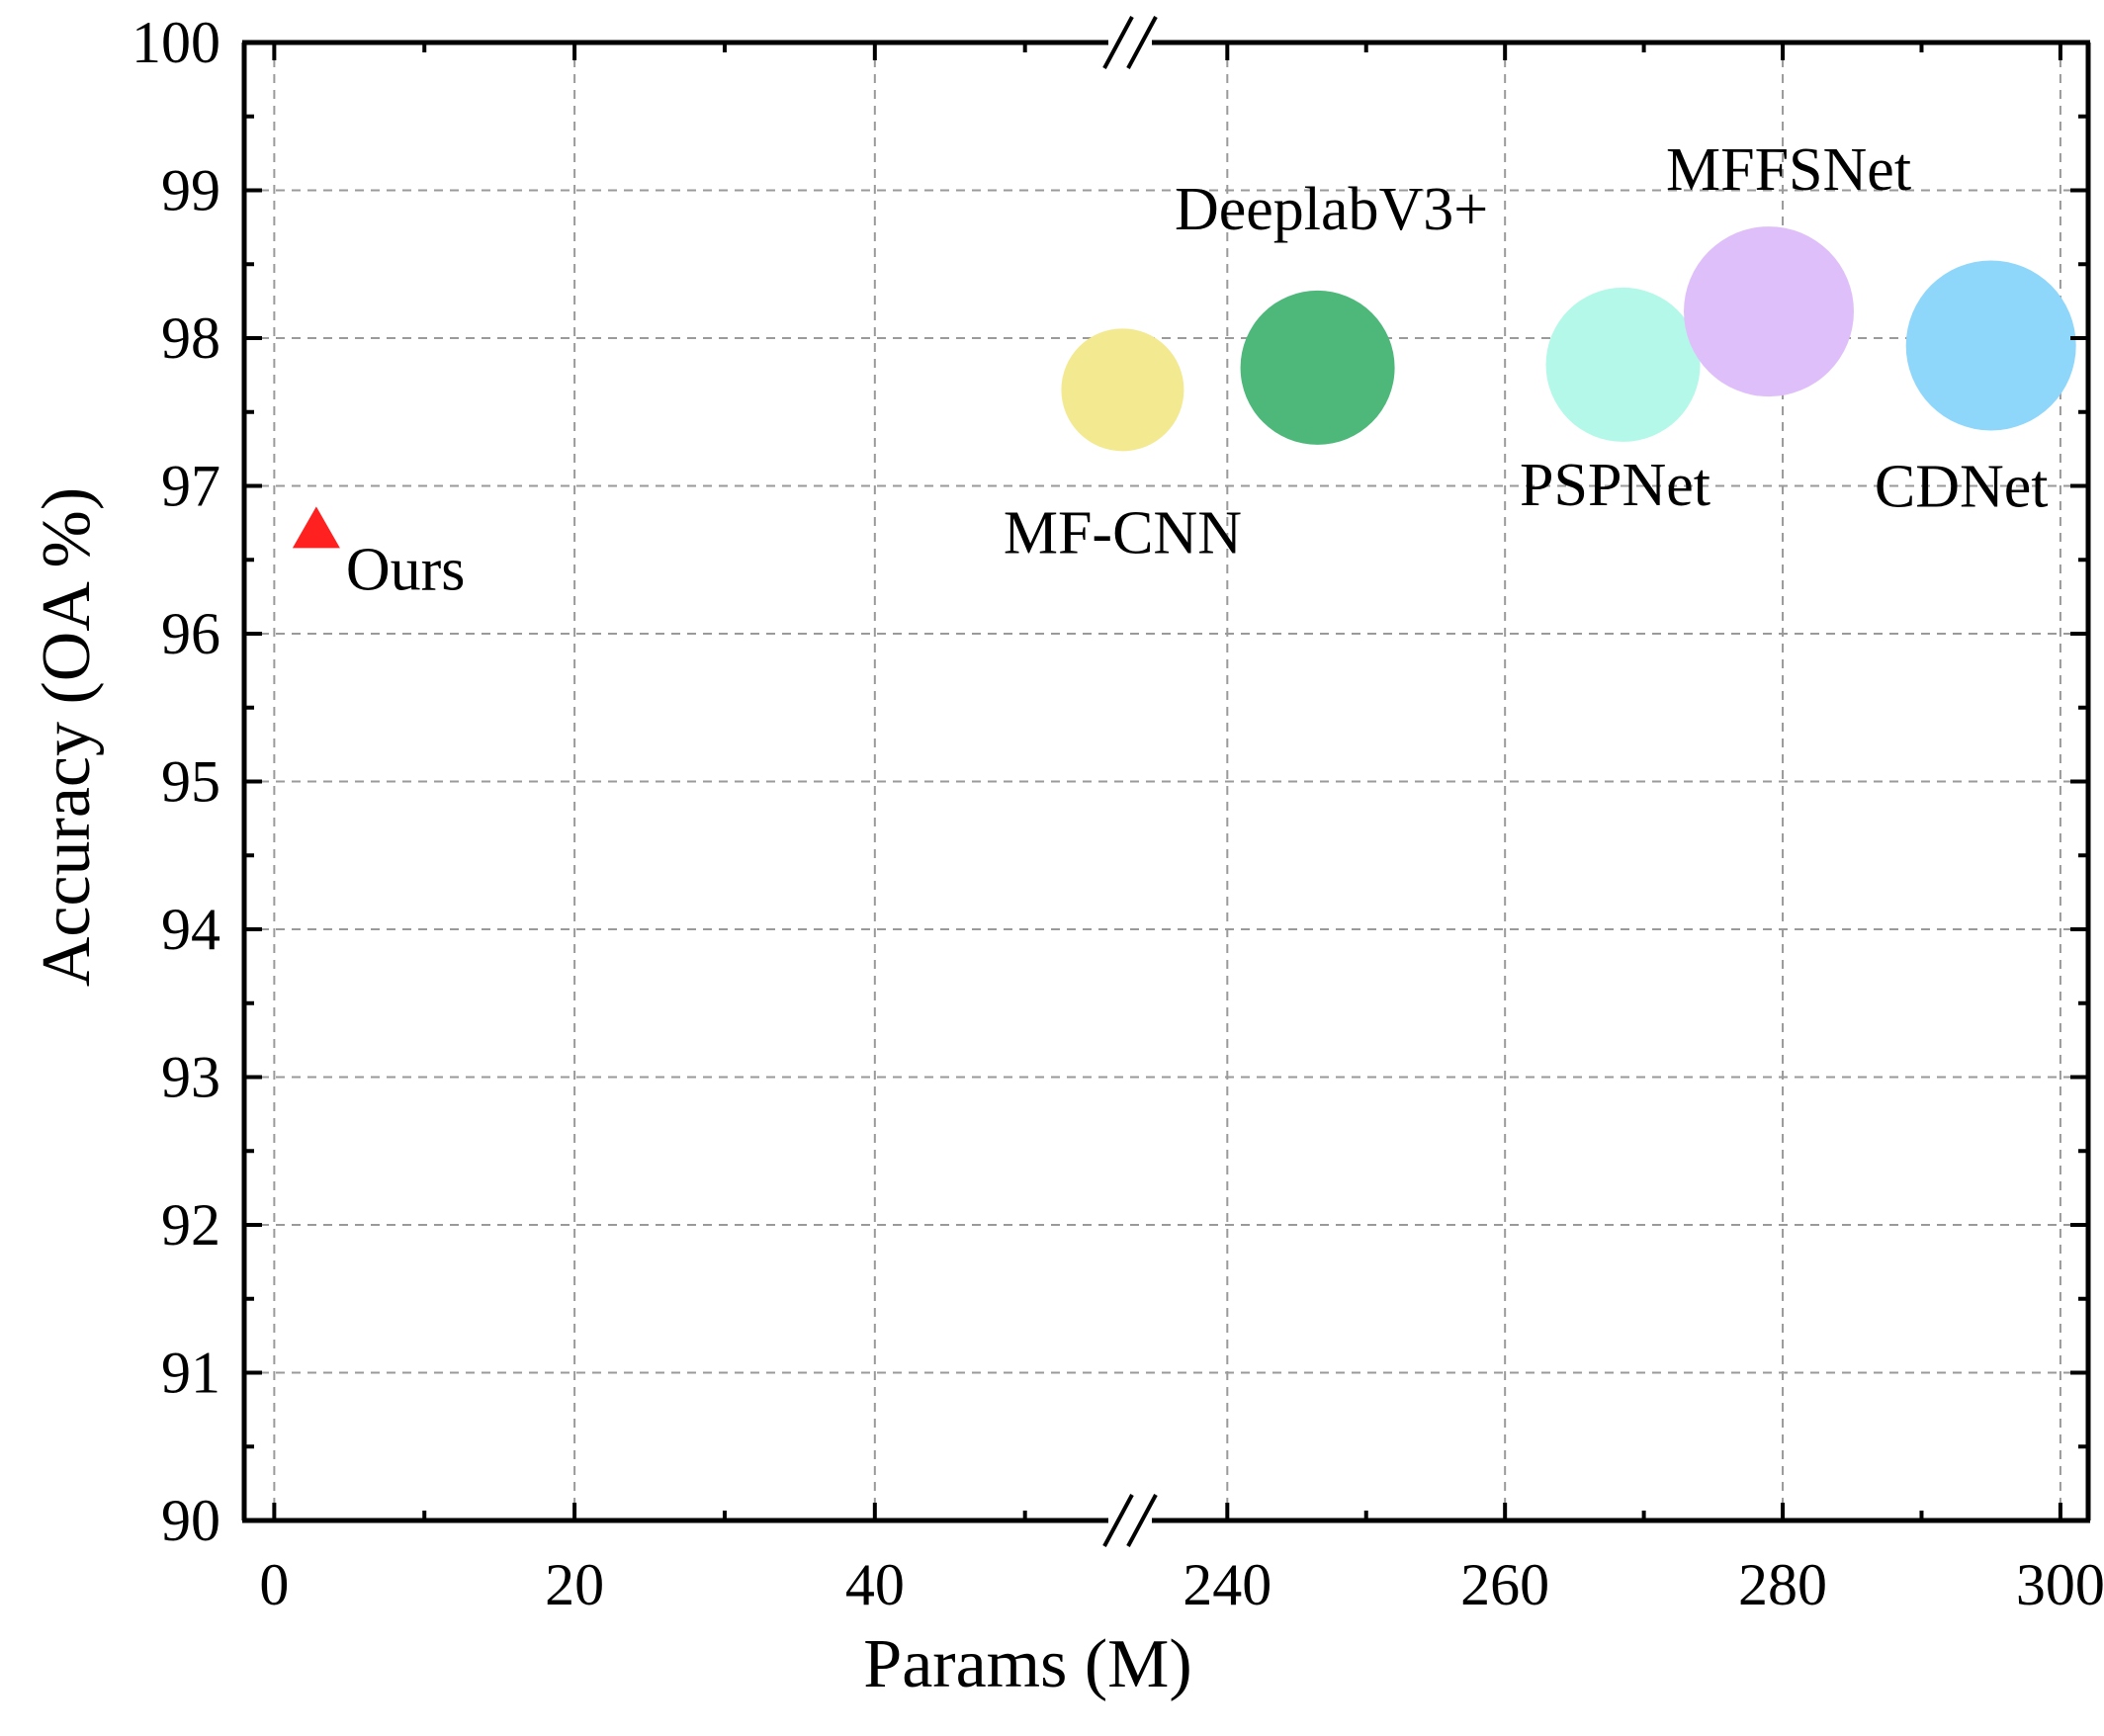 Image resolution: width=2104 pixels, height=1736 pixels. Describe the element at coordinates (574, 1584) in the screenshot. I see `x-tick-label: 20` at that location.